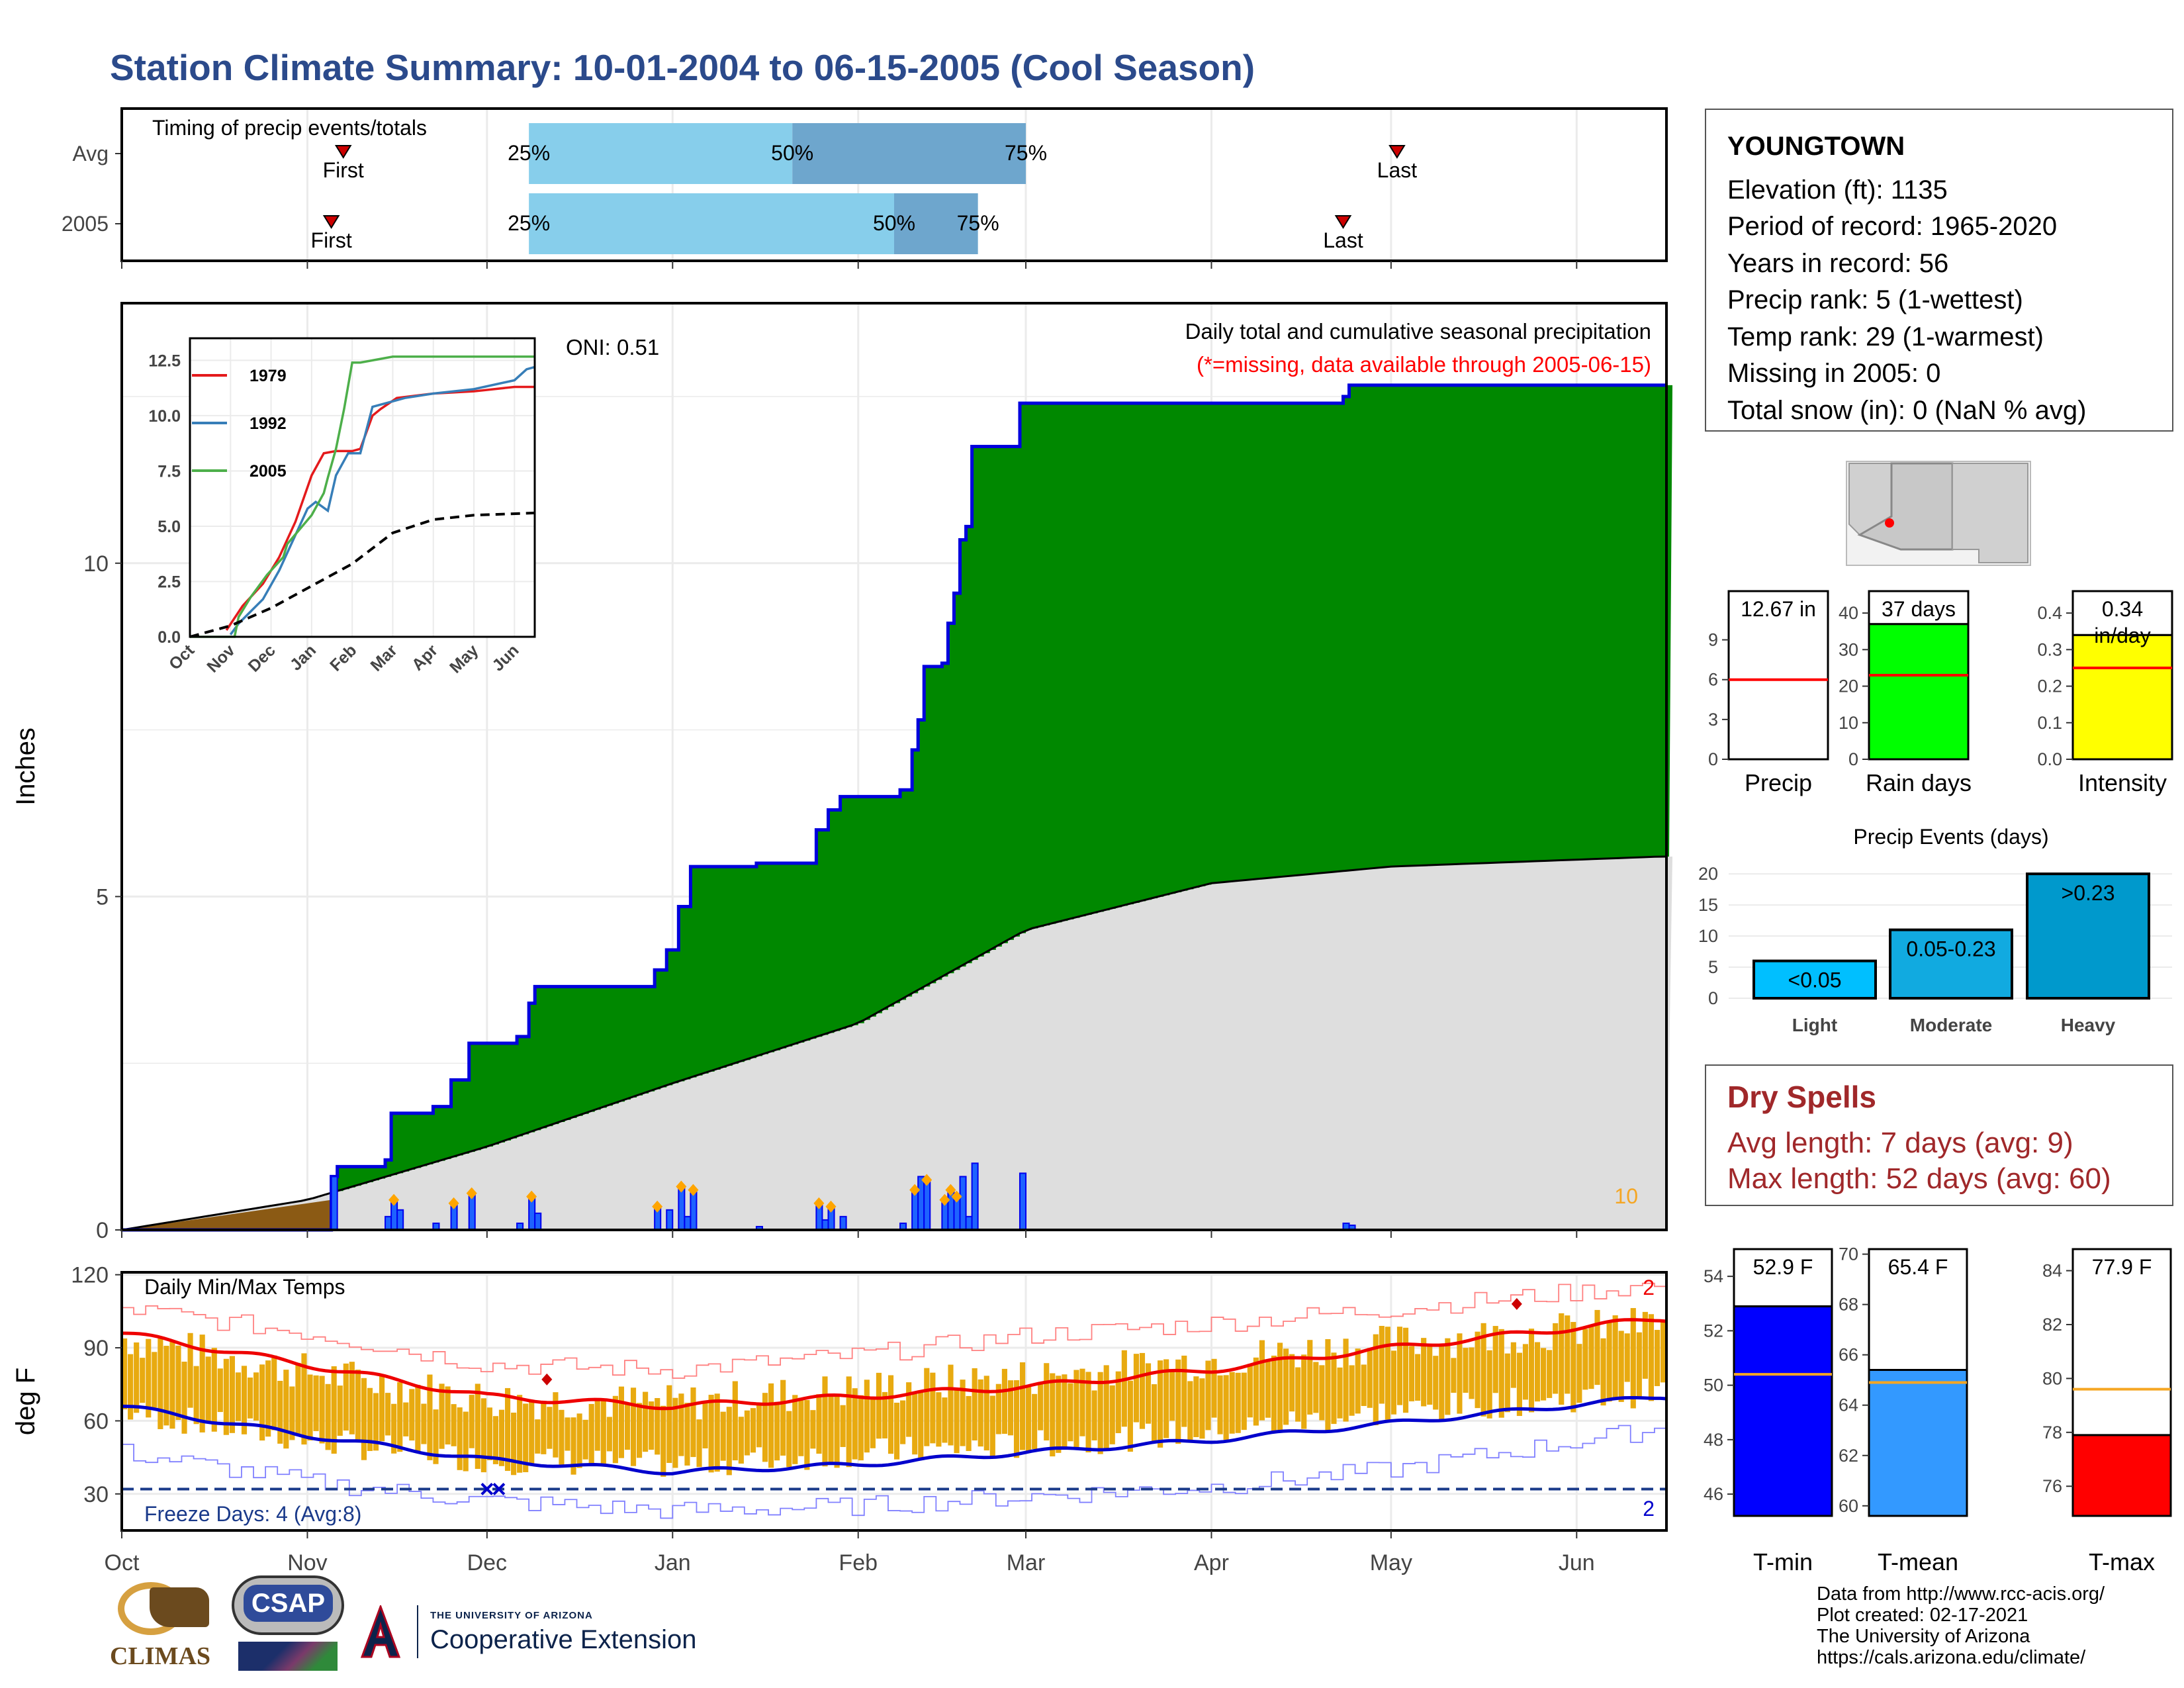 Image resolution: width=2184 pixels, height=1688 pixels. Describe the element at coordinates (1951, 1025) in the screenshot. I see `events-category-label: Moderate` at that location.